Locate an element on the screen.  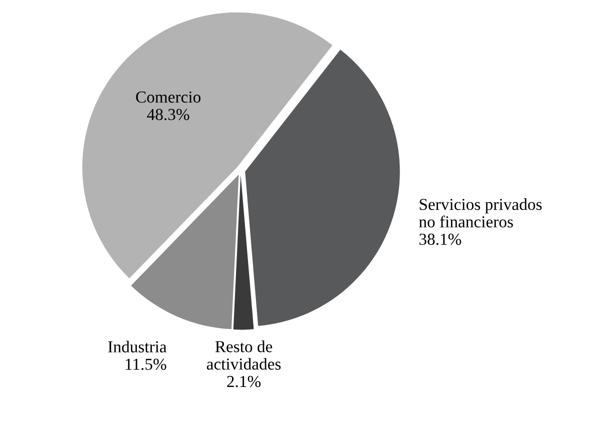
slice-label: Servicios privados no financieros is located at coordinates (480, 213).